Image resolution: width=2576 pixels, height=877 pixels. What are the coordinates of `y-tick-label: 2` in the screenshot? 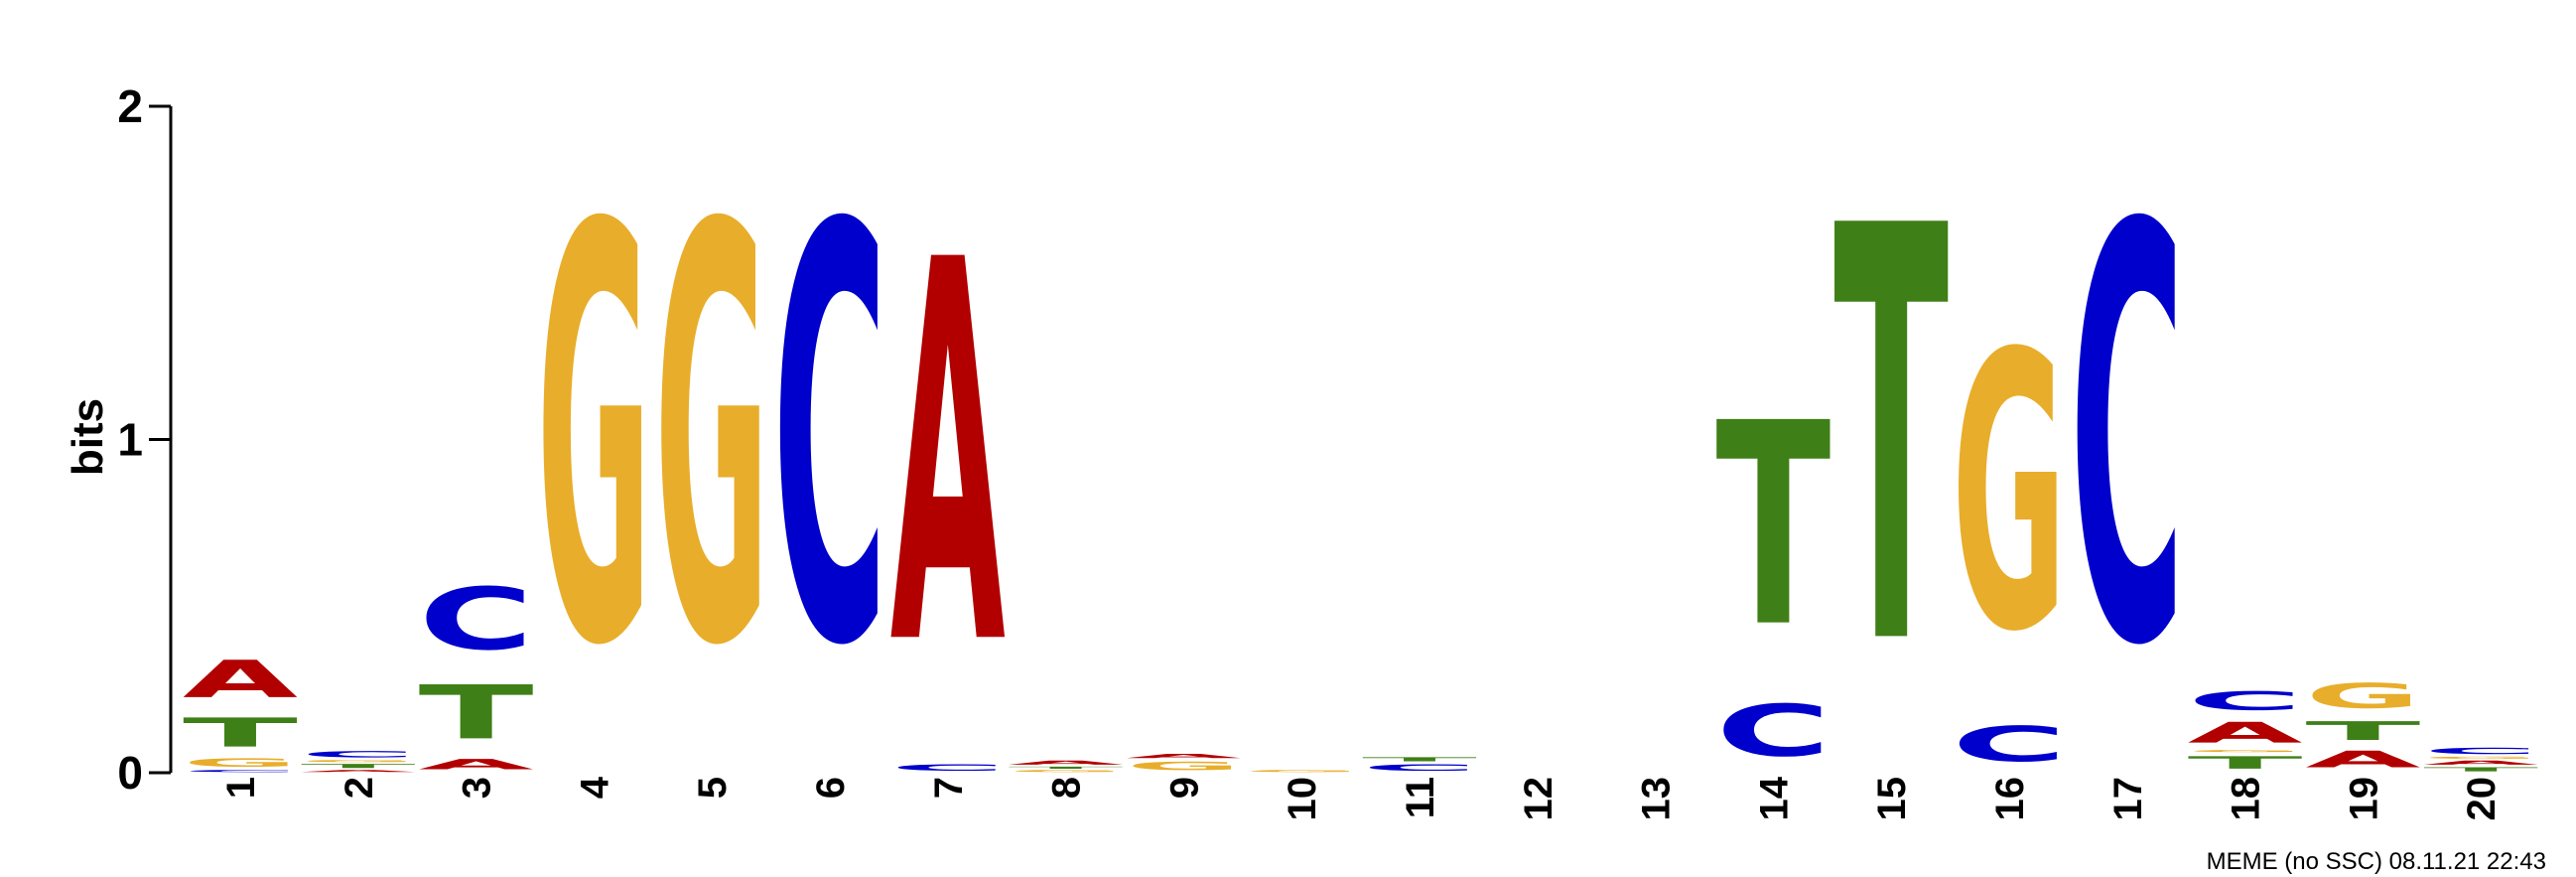 It's located at (130, 106).